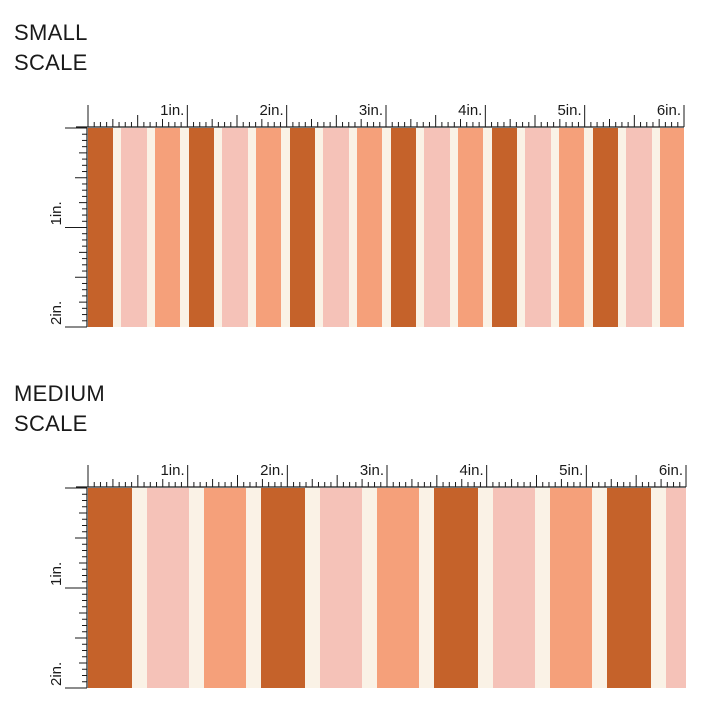 The image size is (720, 720). Describe the element at coordinates (51, 62) in the screenshot. I see `small-scale-label-line2: SCALE` at that location.